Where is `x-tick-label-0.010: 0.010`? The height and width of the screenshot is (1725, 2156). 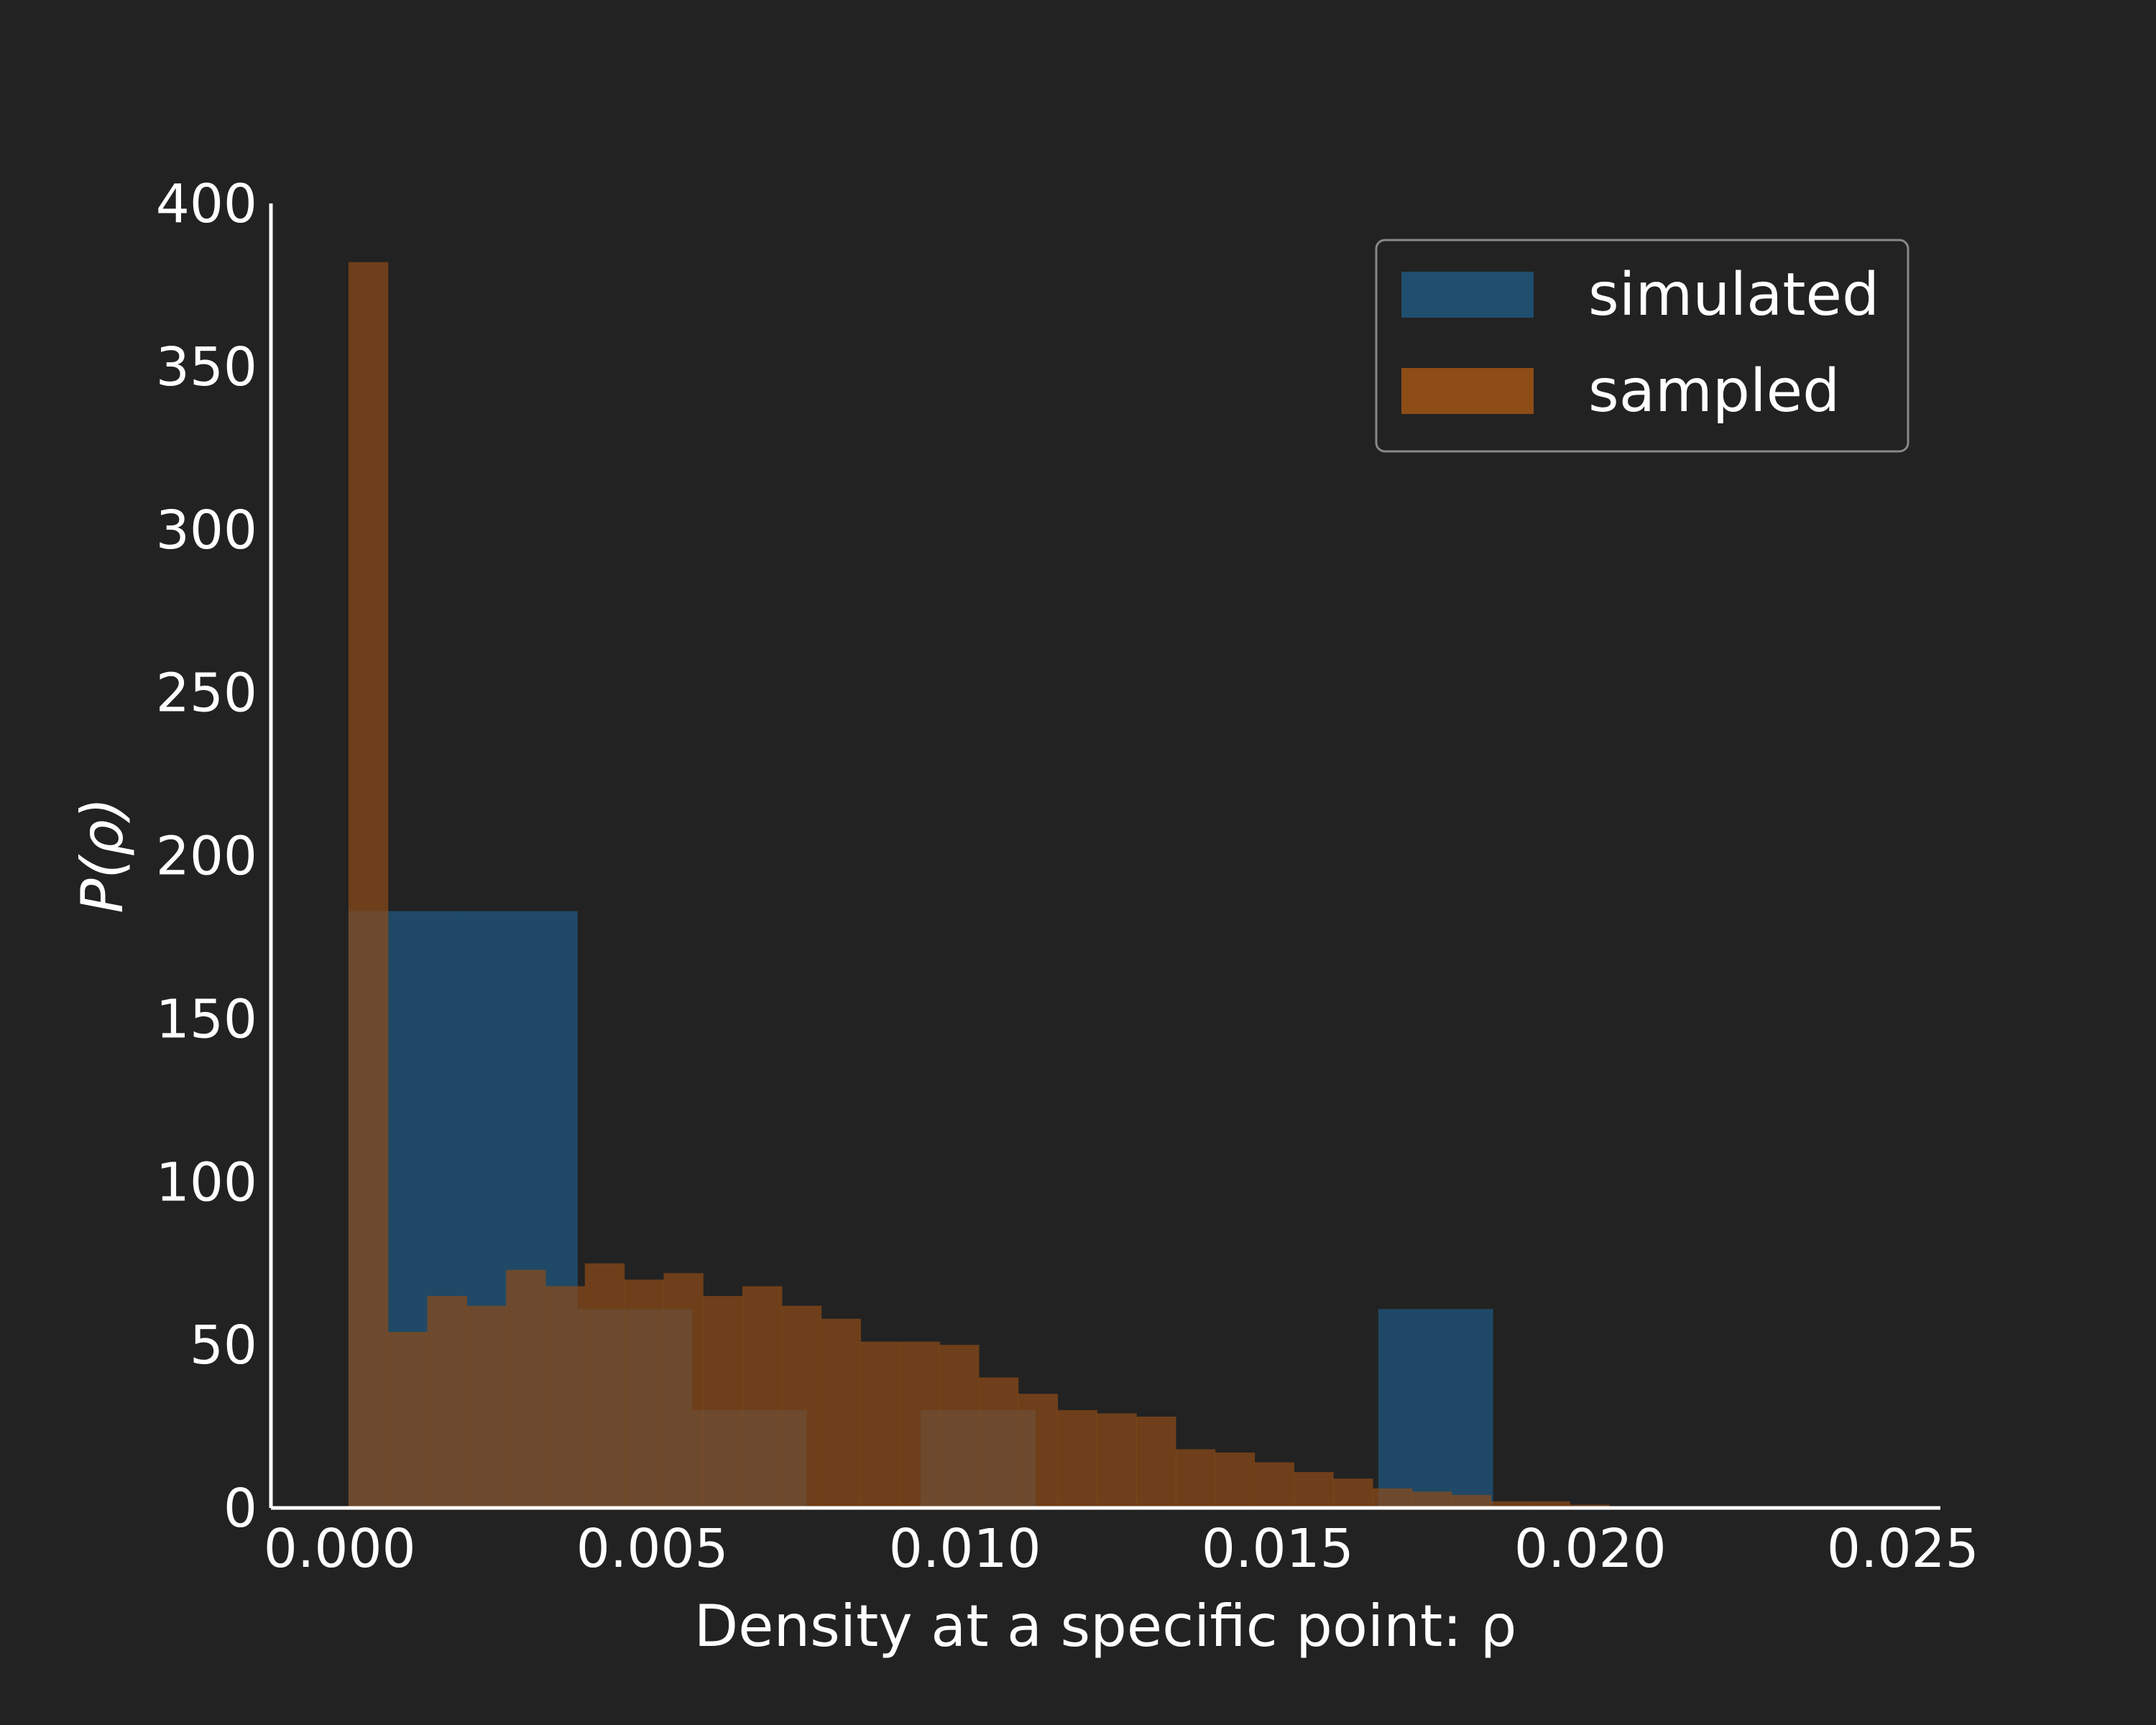
x-tick-label-0.010: 0.010 is located at coordinates (965, 1549).